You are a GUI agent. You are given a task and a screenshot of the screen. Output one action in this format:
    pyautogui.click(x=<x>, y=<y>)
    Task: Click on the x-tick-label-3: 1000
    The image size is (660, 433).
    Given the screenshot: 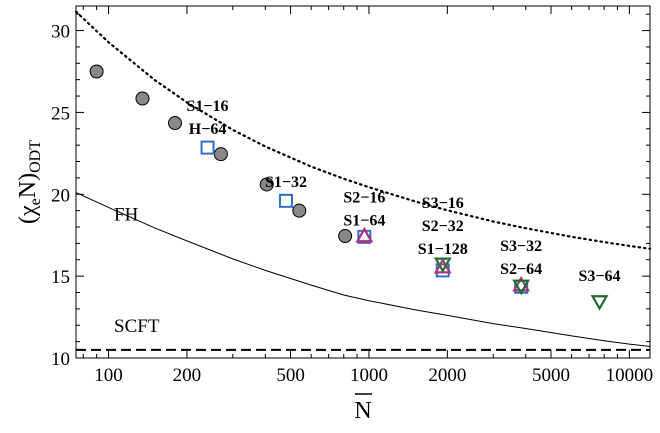 What is the action you would take?
    pyautogui.click(x=369, y=375)
    